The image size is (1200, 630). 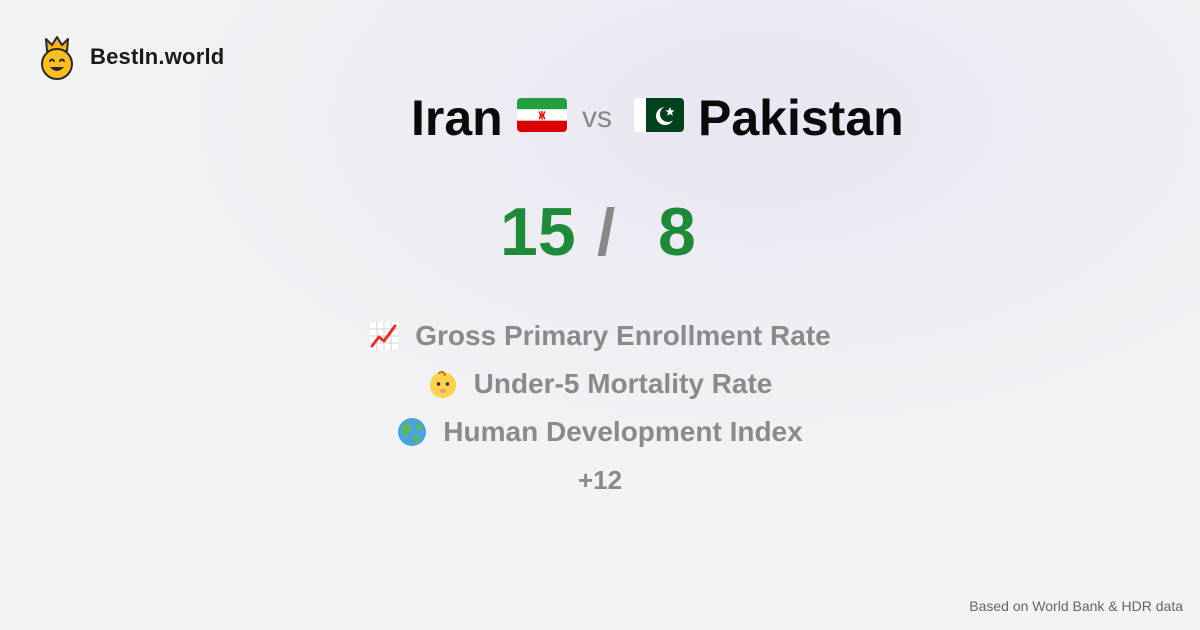 What do you see at coordinates (801, 118) in the screenshot?
I see `right-country-name: Pakistan` at bounding box center [801, 118].